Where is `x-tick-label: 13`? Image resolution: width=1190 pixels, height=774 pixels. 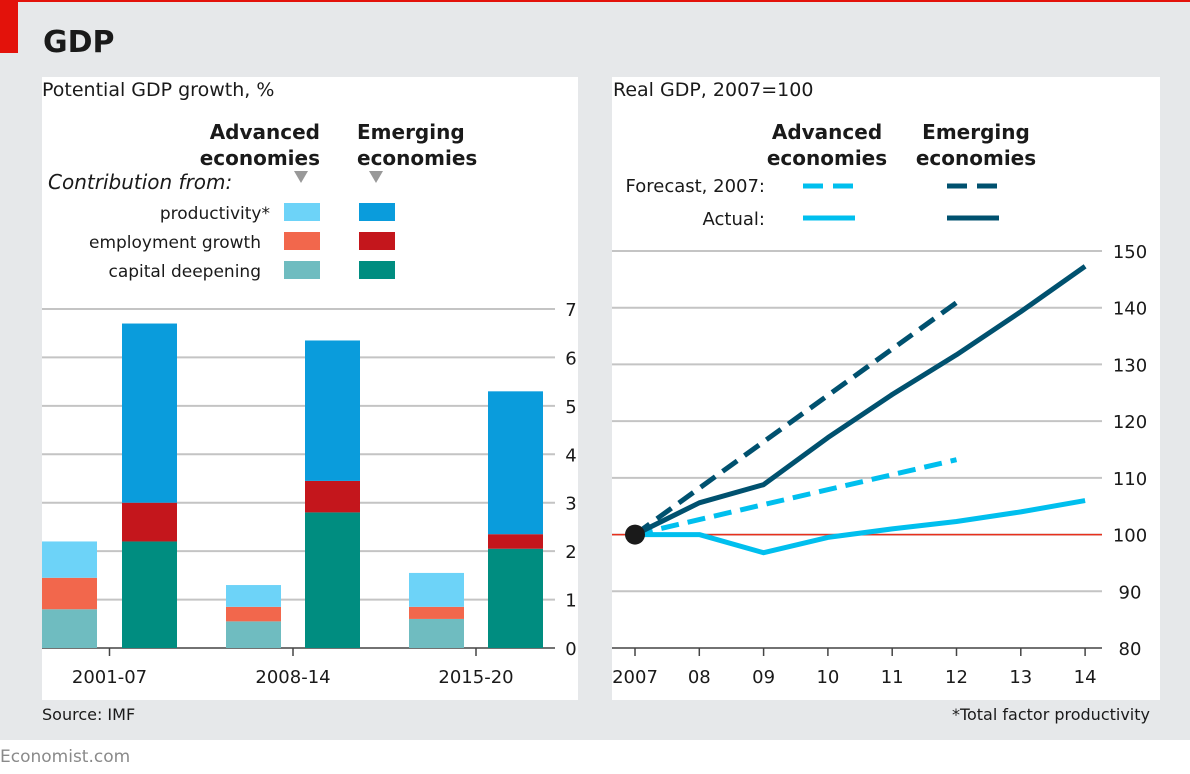 x-tick-label: 13 is located at coordinates (1020, 677).